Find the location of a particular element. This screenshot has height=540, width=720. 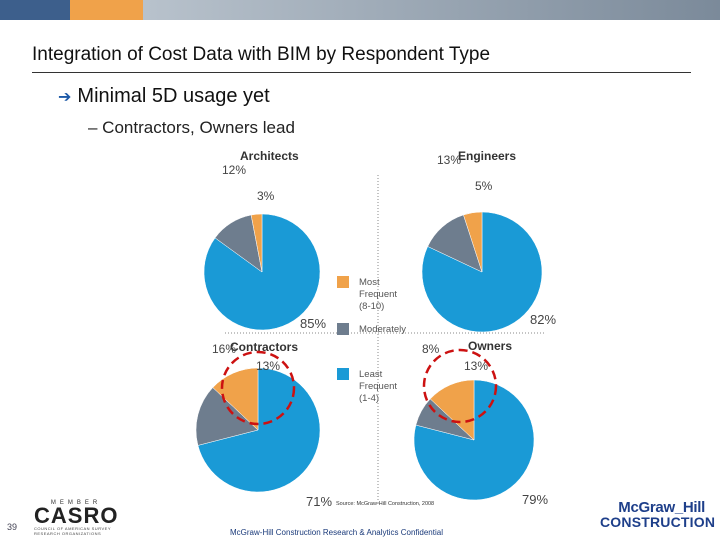

data-label-architects-moderately: 12% is located at coordinates (234, 170).